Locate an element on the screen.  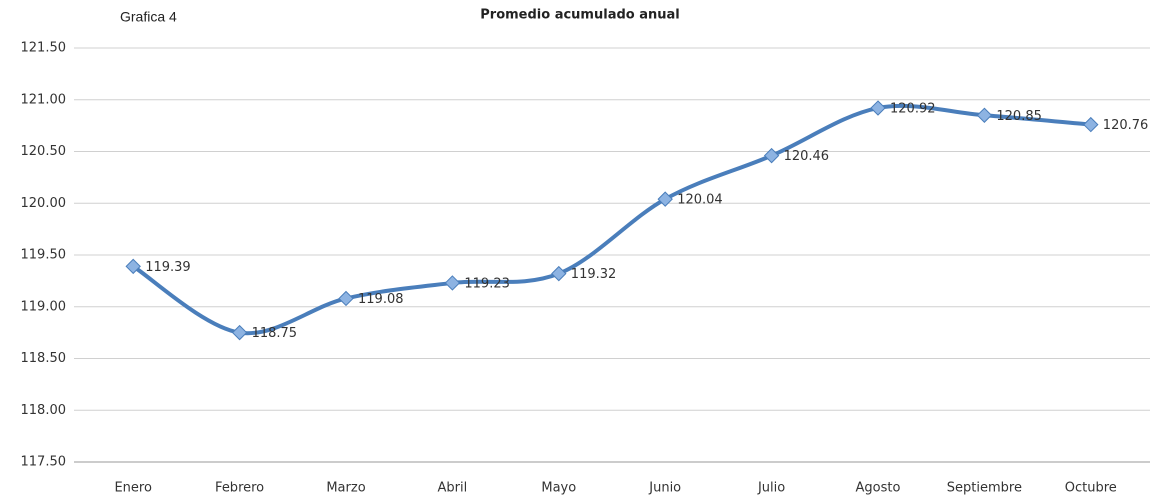
data-label: 118.75 is located at coordinates (275, 333).